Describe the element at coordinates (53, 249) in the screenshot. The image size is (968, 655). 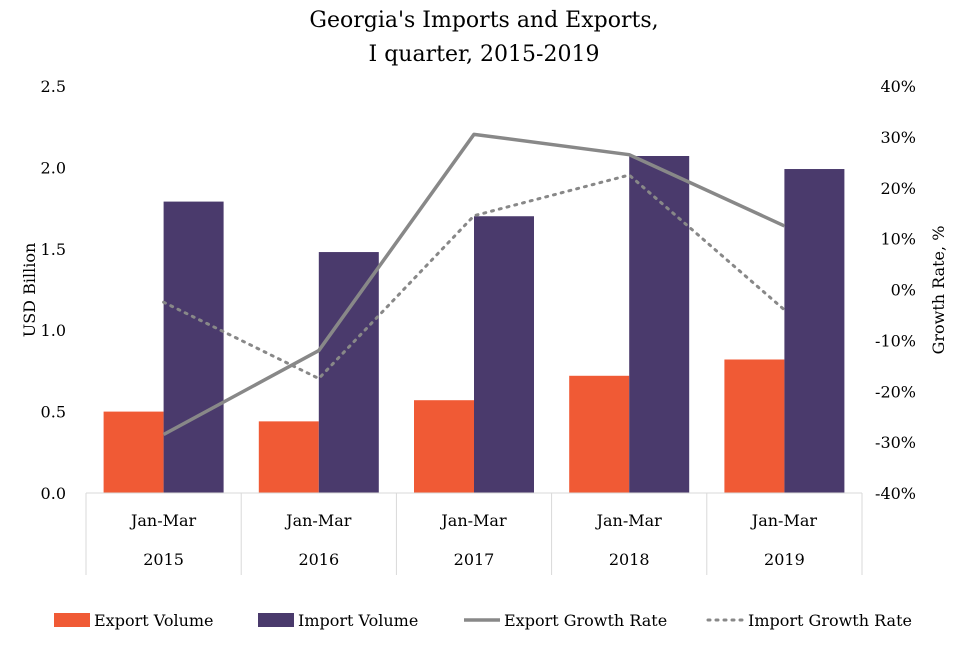
I see `y-tick-label: 1.5` at that location.